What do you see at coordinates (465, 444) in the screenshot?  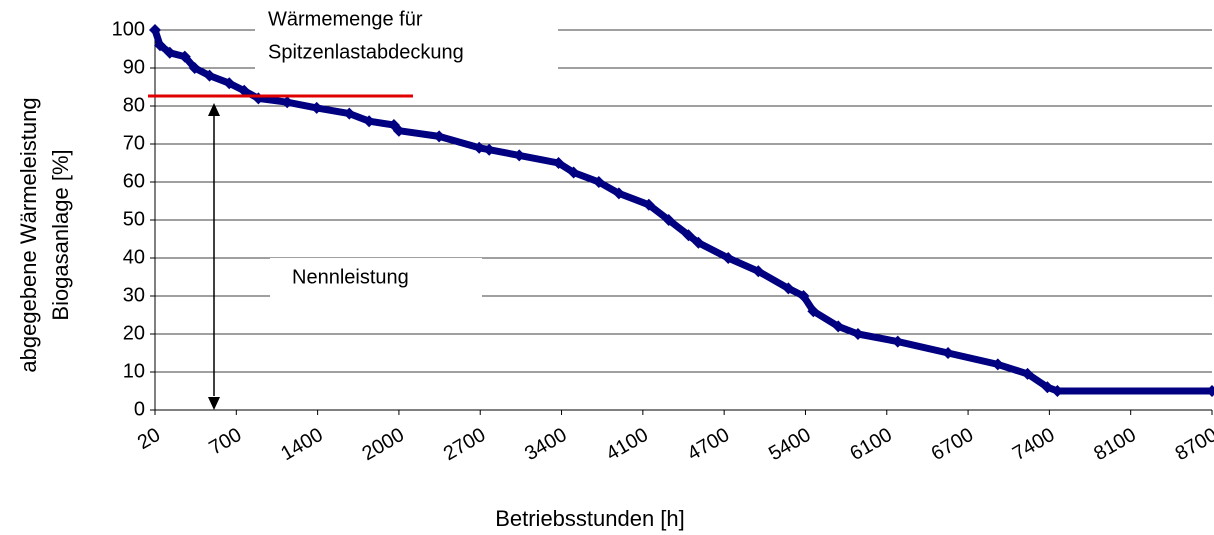 I see `x-tick-label: 2700` at bounding box center [465, 444].